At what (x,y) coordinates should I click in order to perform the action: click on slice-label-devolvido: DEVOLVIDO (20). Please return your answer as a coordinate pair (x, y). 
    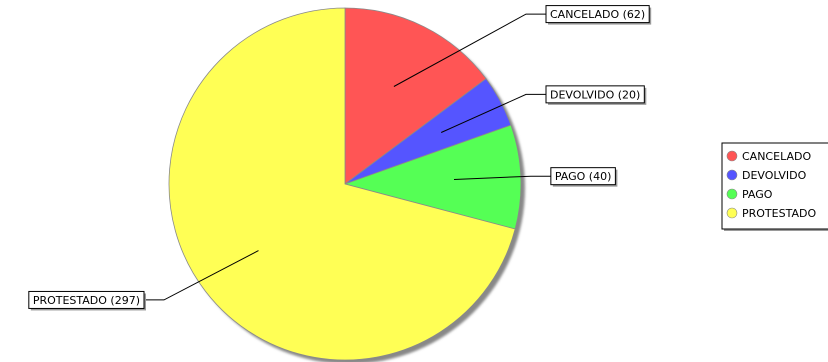
    Looking at the image, I should click on (595, 94).